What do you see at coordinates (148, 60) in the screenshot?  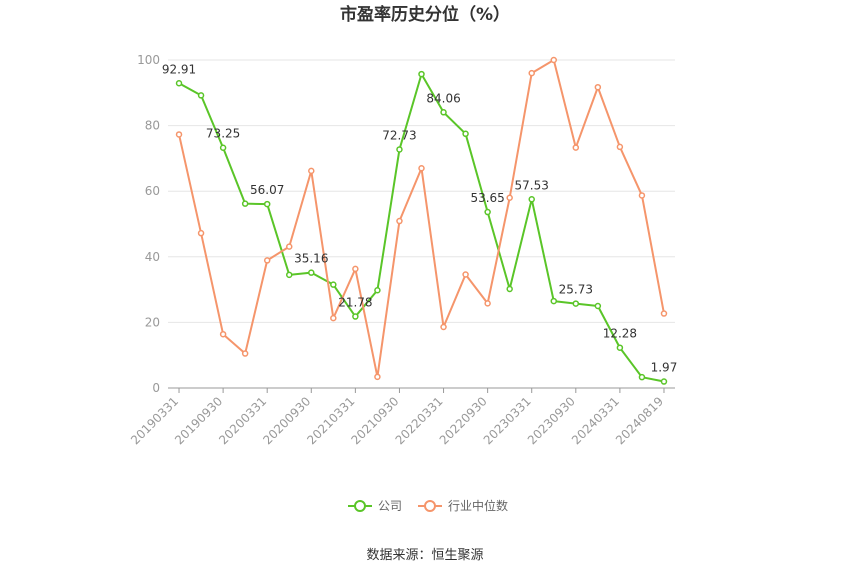 I see `y-tick-label: 100` at bounding box center [148, 60].